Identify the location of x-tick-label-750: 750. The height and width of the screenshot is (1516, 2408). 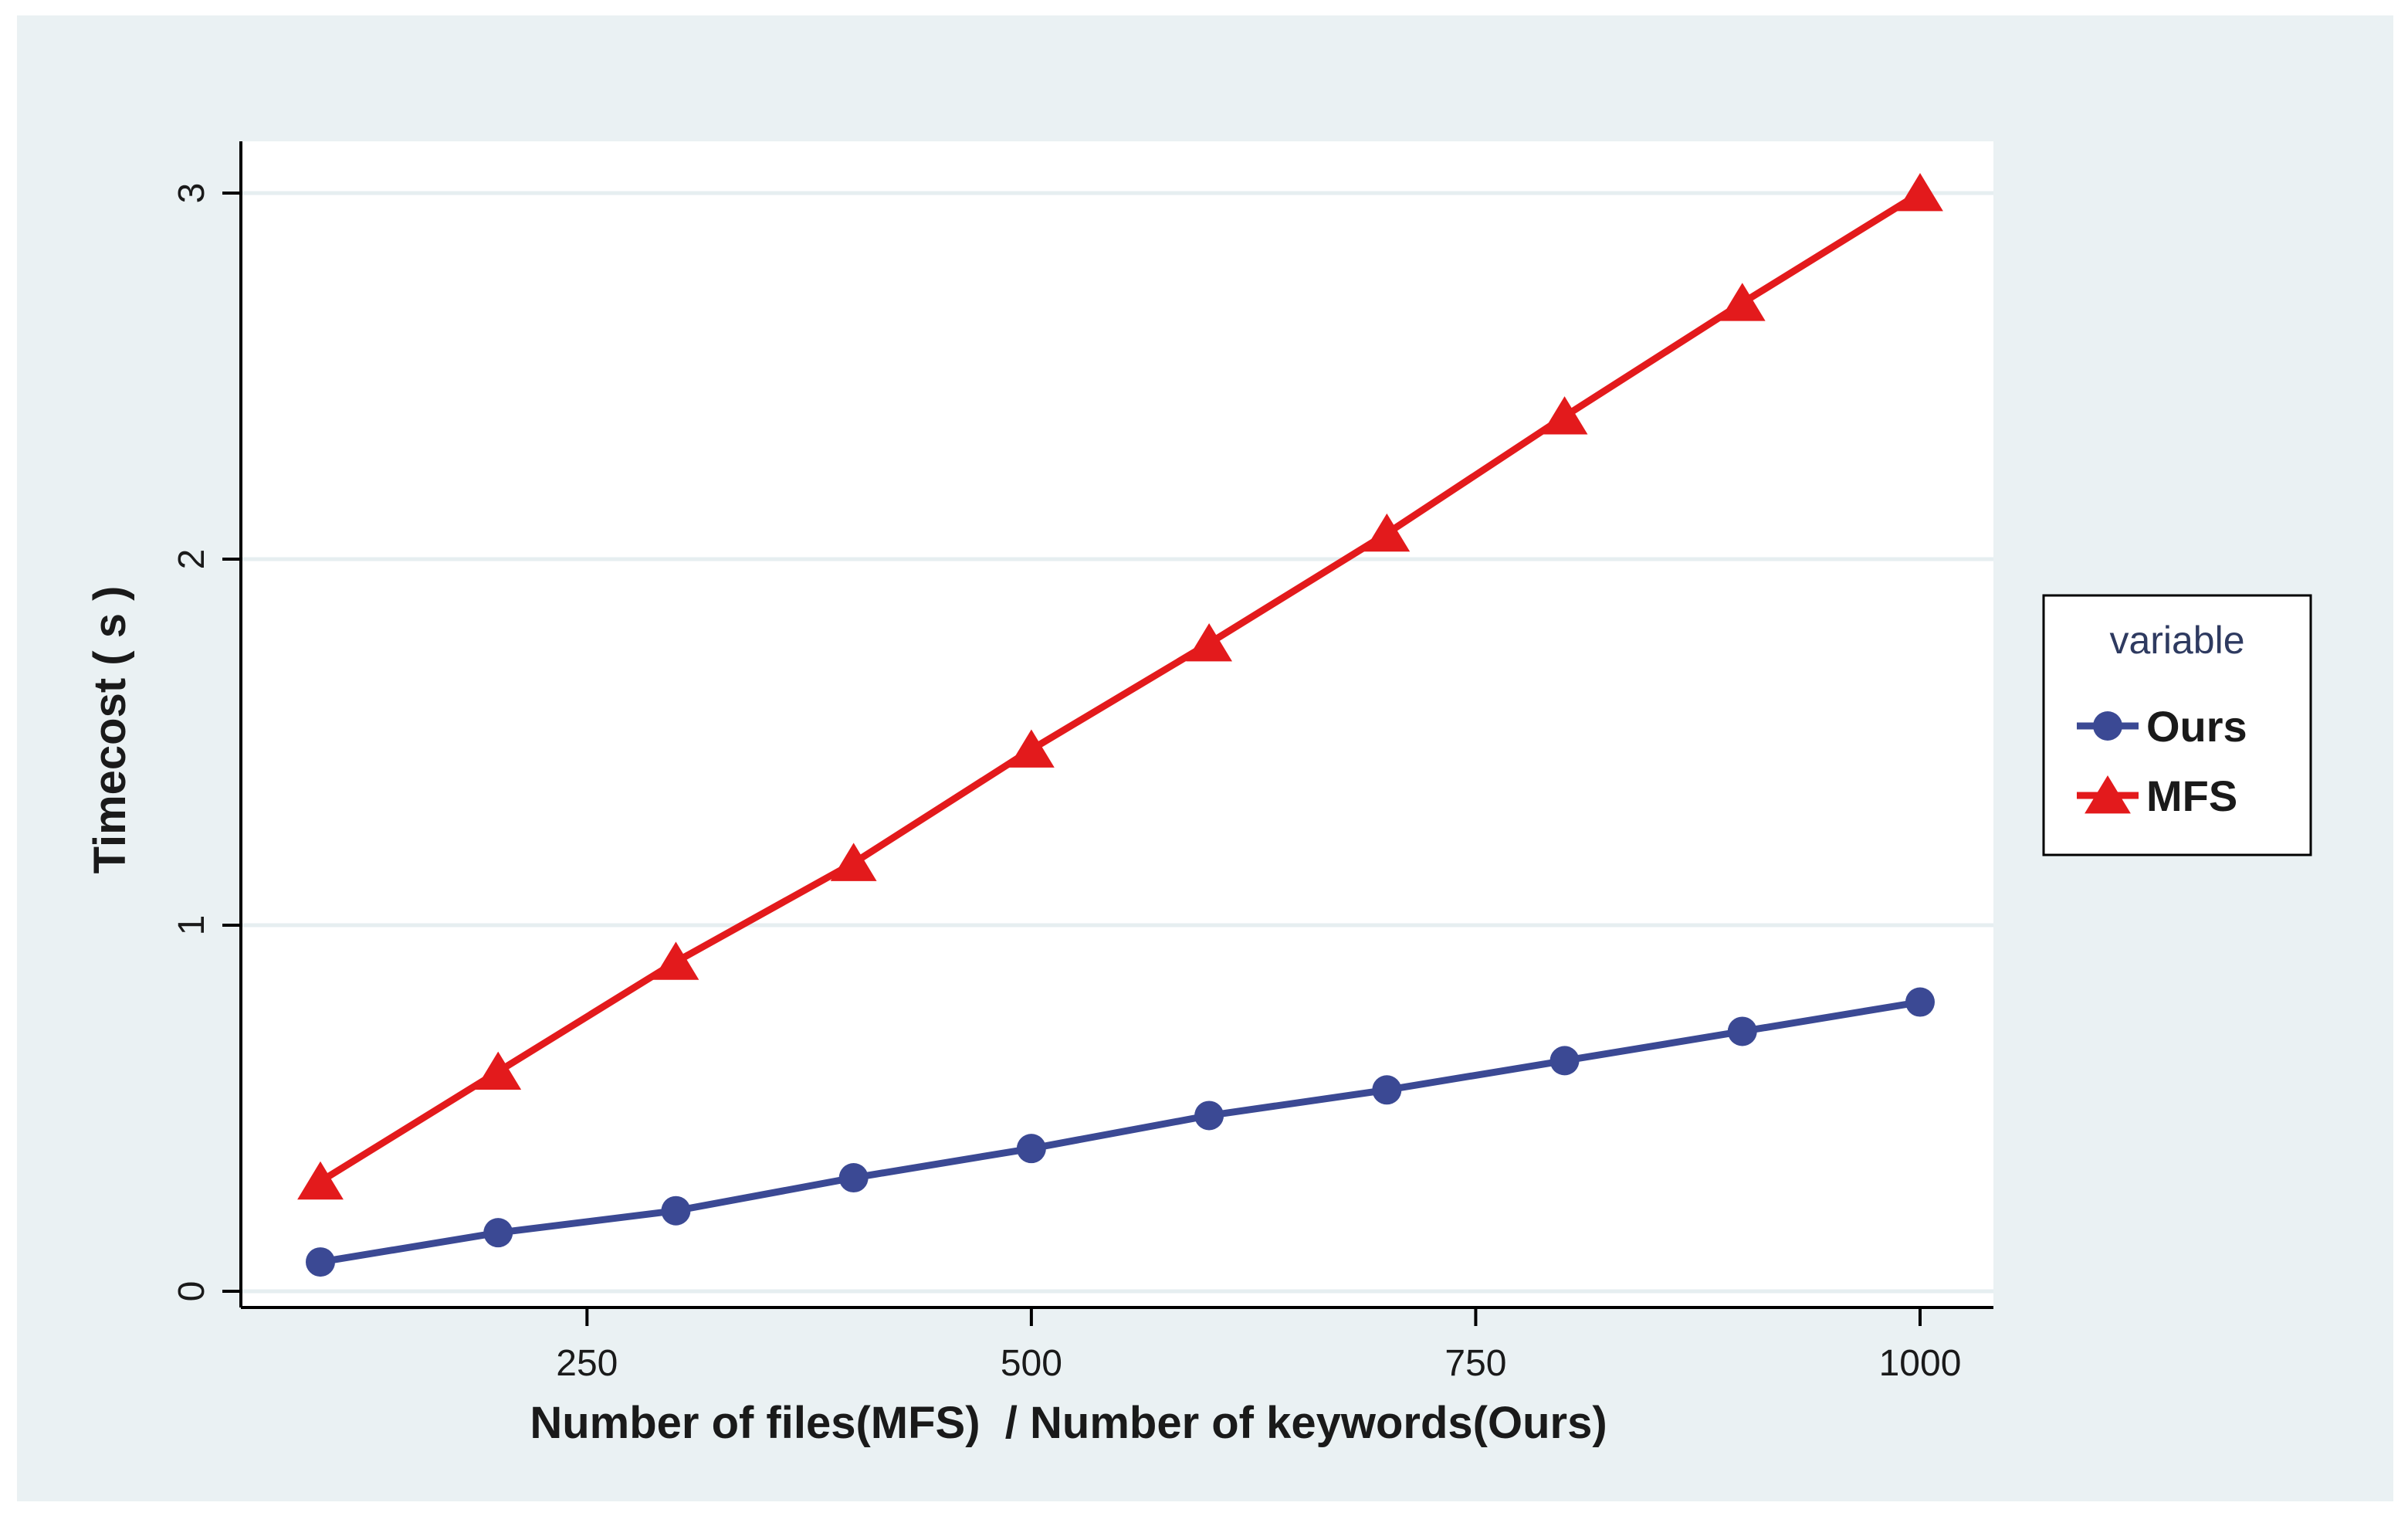
(1475, 1363).